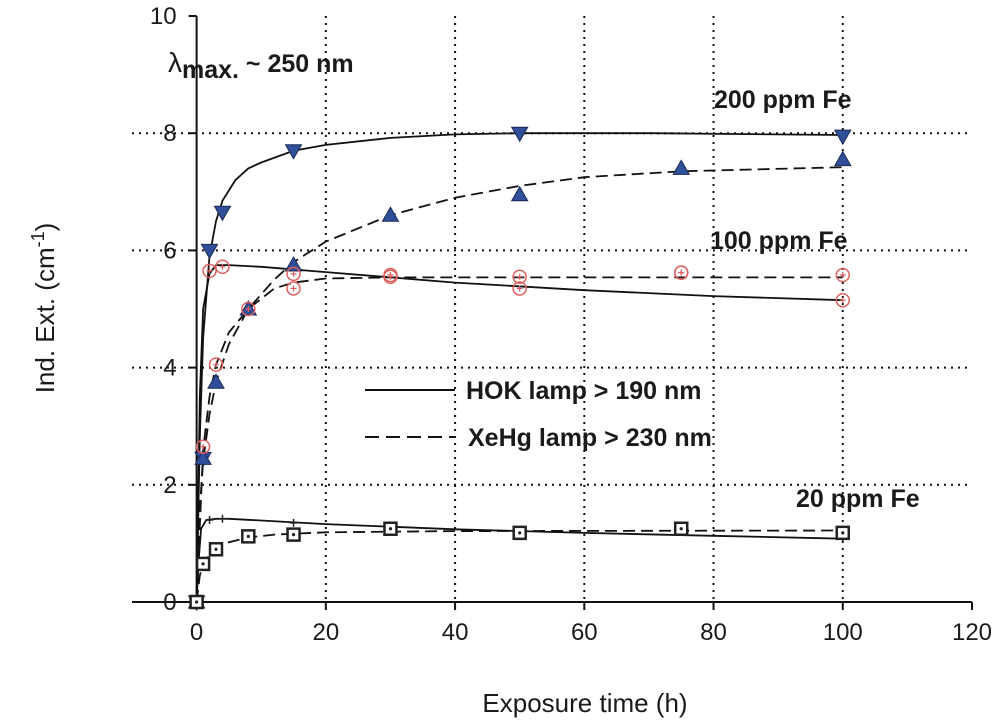 The height and width of the screenshot is (723, 1000). I want to click on lambda-symbol: λ, so click(175, 62).